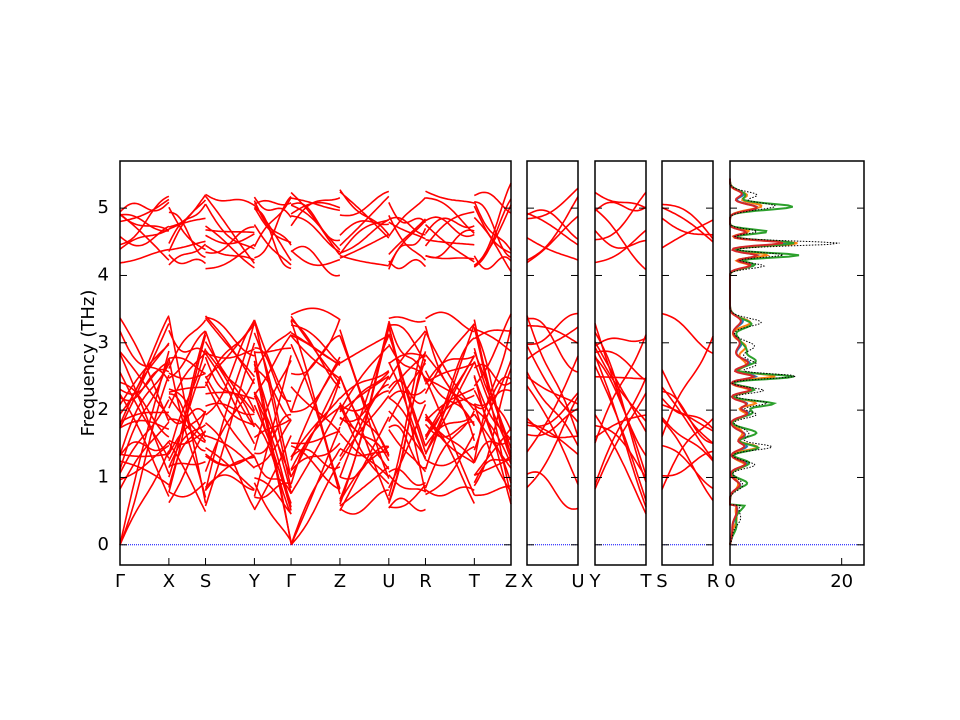  Describe the element at coordinates (841, 581) in the screenshot. I see `dos-x-label: 20` at that location.